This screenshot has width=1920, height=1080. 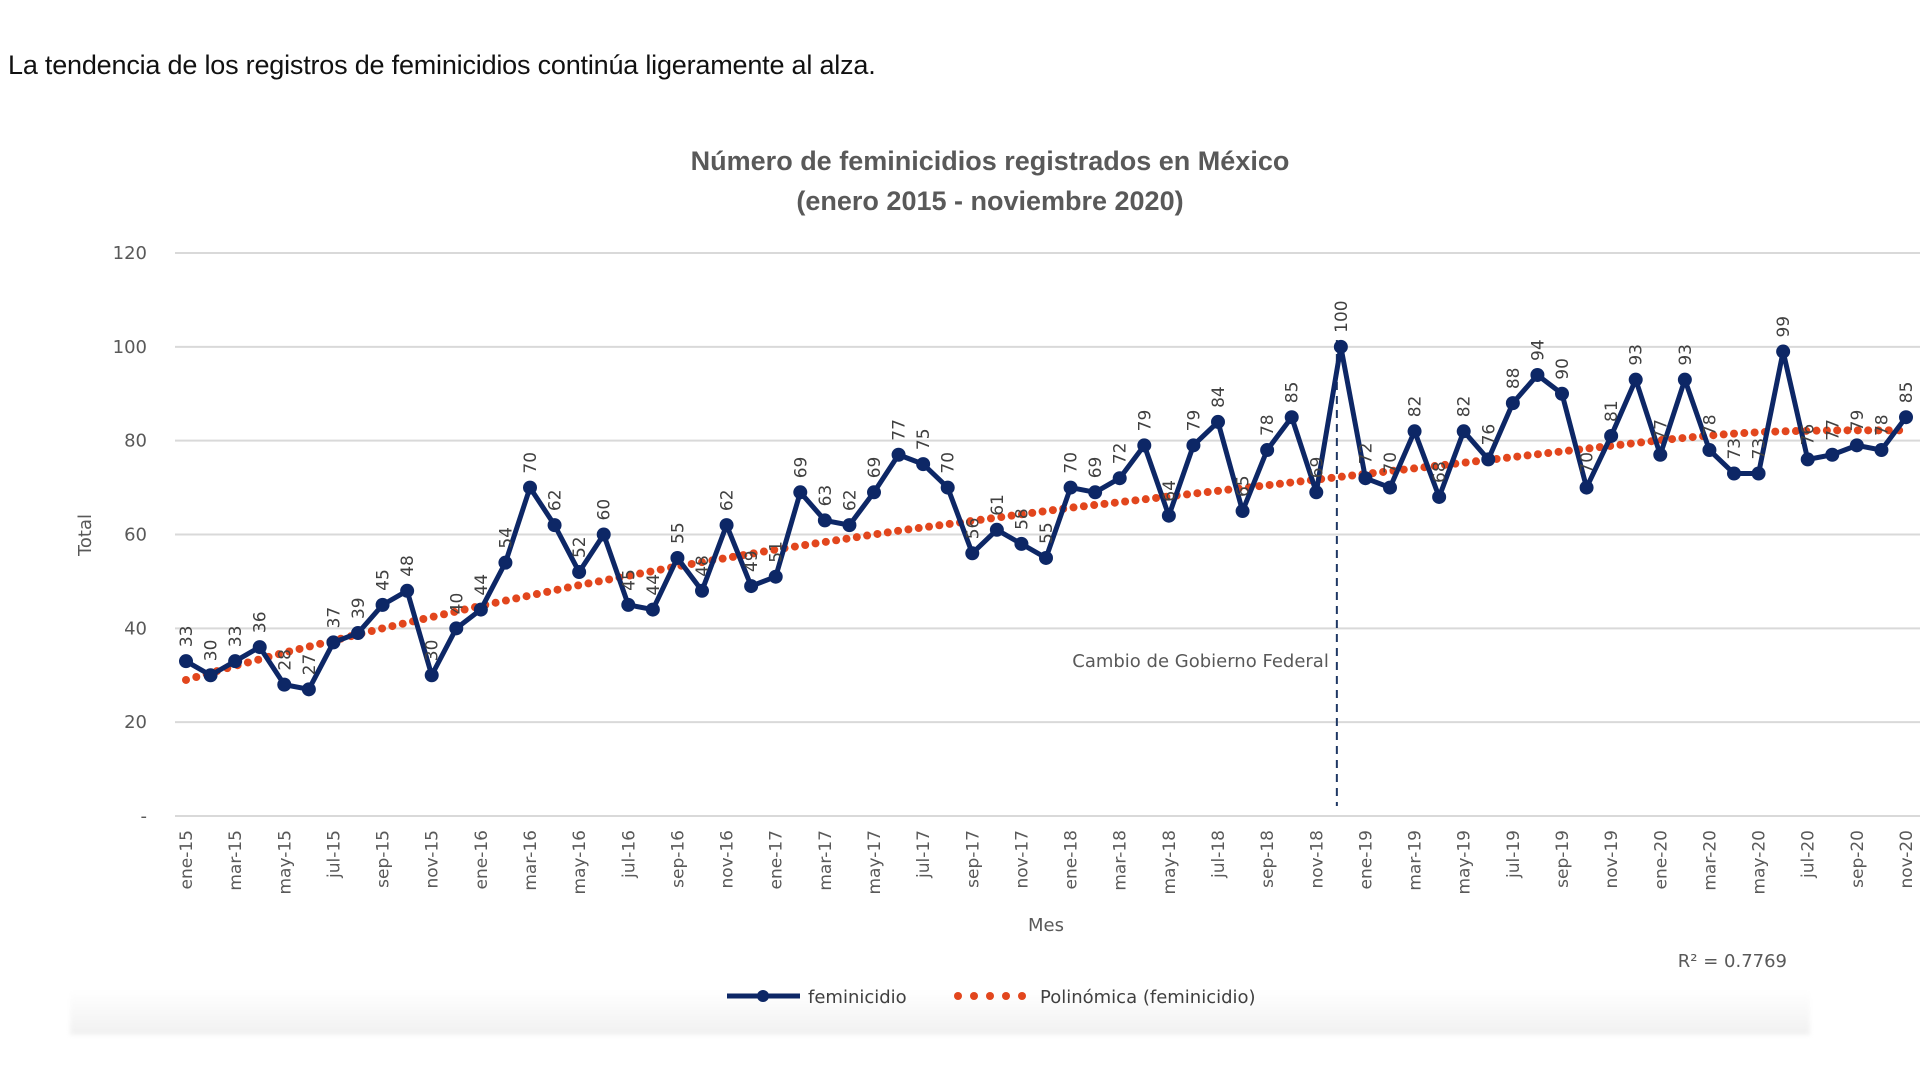 What do you see at coordinates (763, 996) in the screenshot?
I see `legend-marker-feminicidio` at bounding box center [763, 996].